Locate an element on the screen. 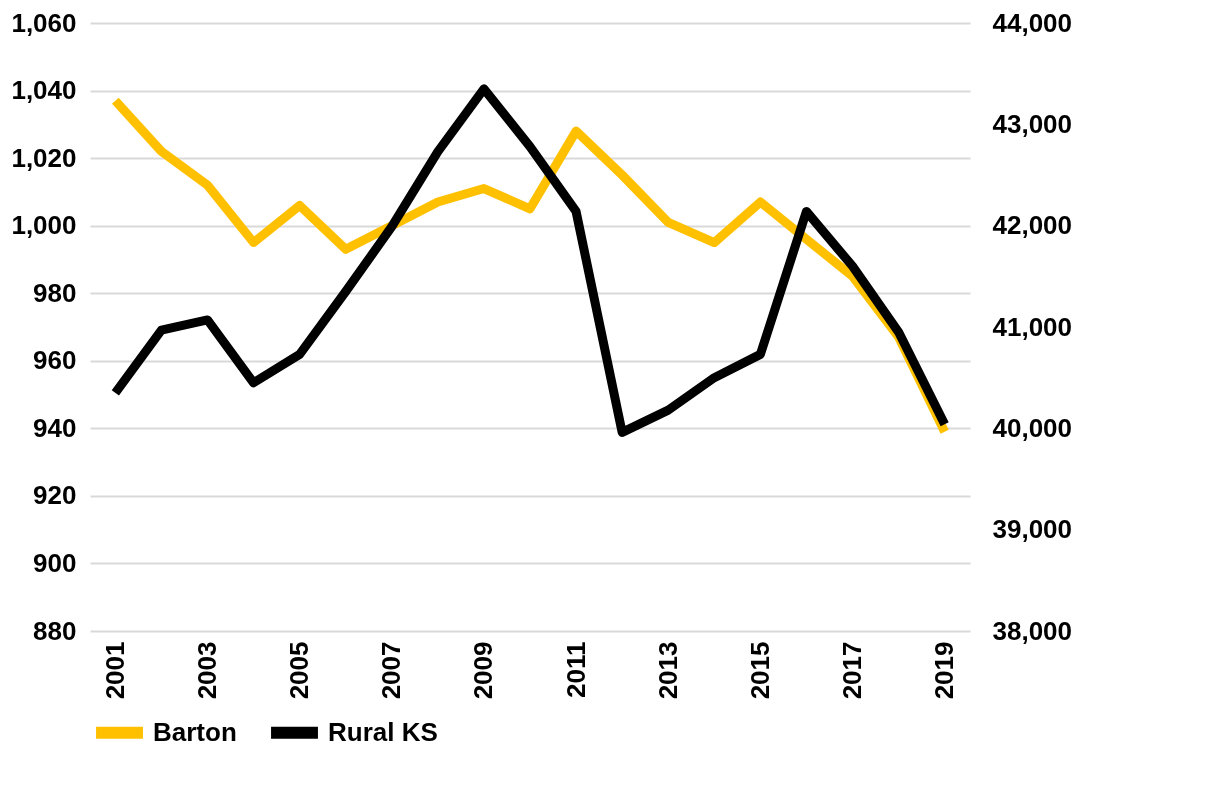  y-tick-label: 960 is located at coordinates (55, 360).